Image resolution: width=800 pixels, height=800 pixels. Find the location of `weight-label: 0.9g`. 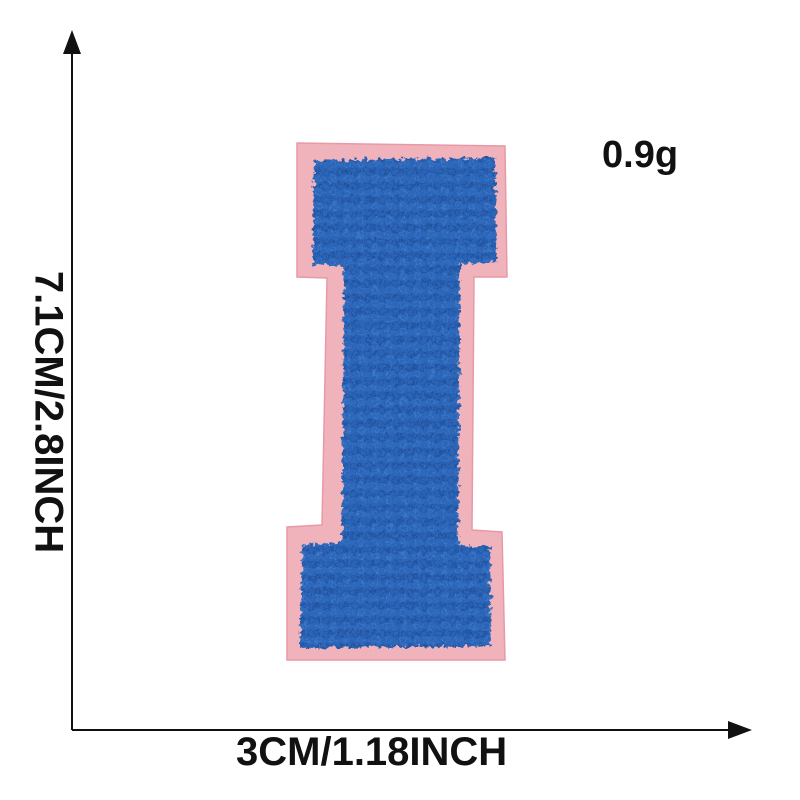

weight-label: 0.9g is located at coordinates (640, 155).